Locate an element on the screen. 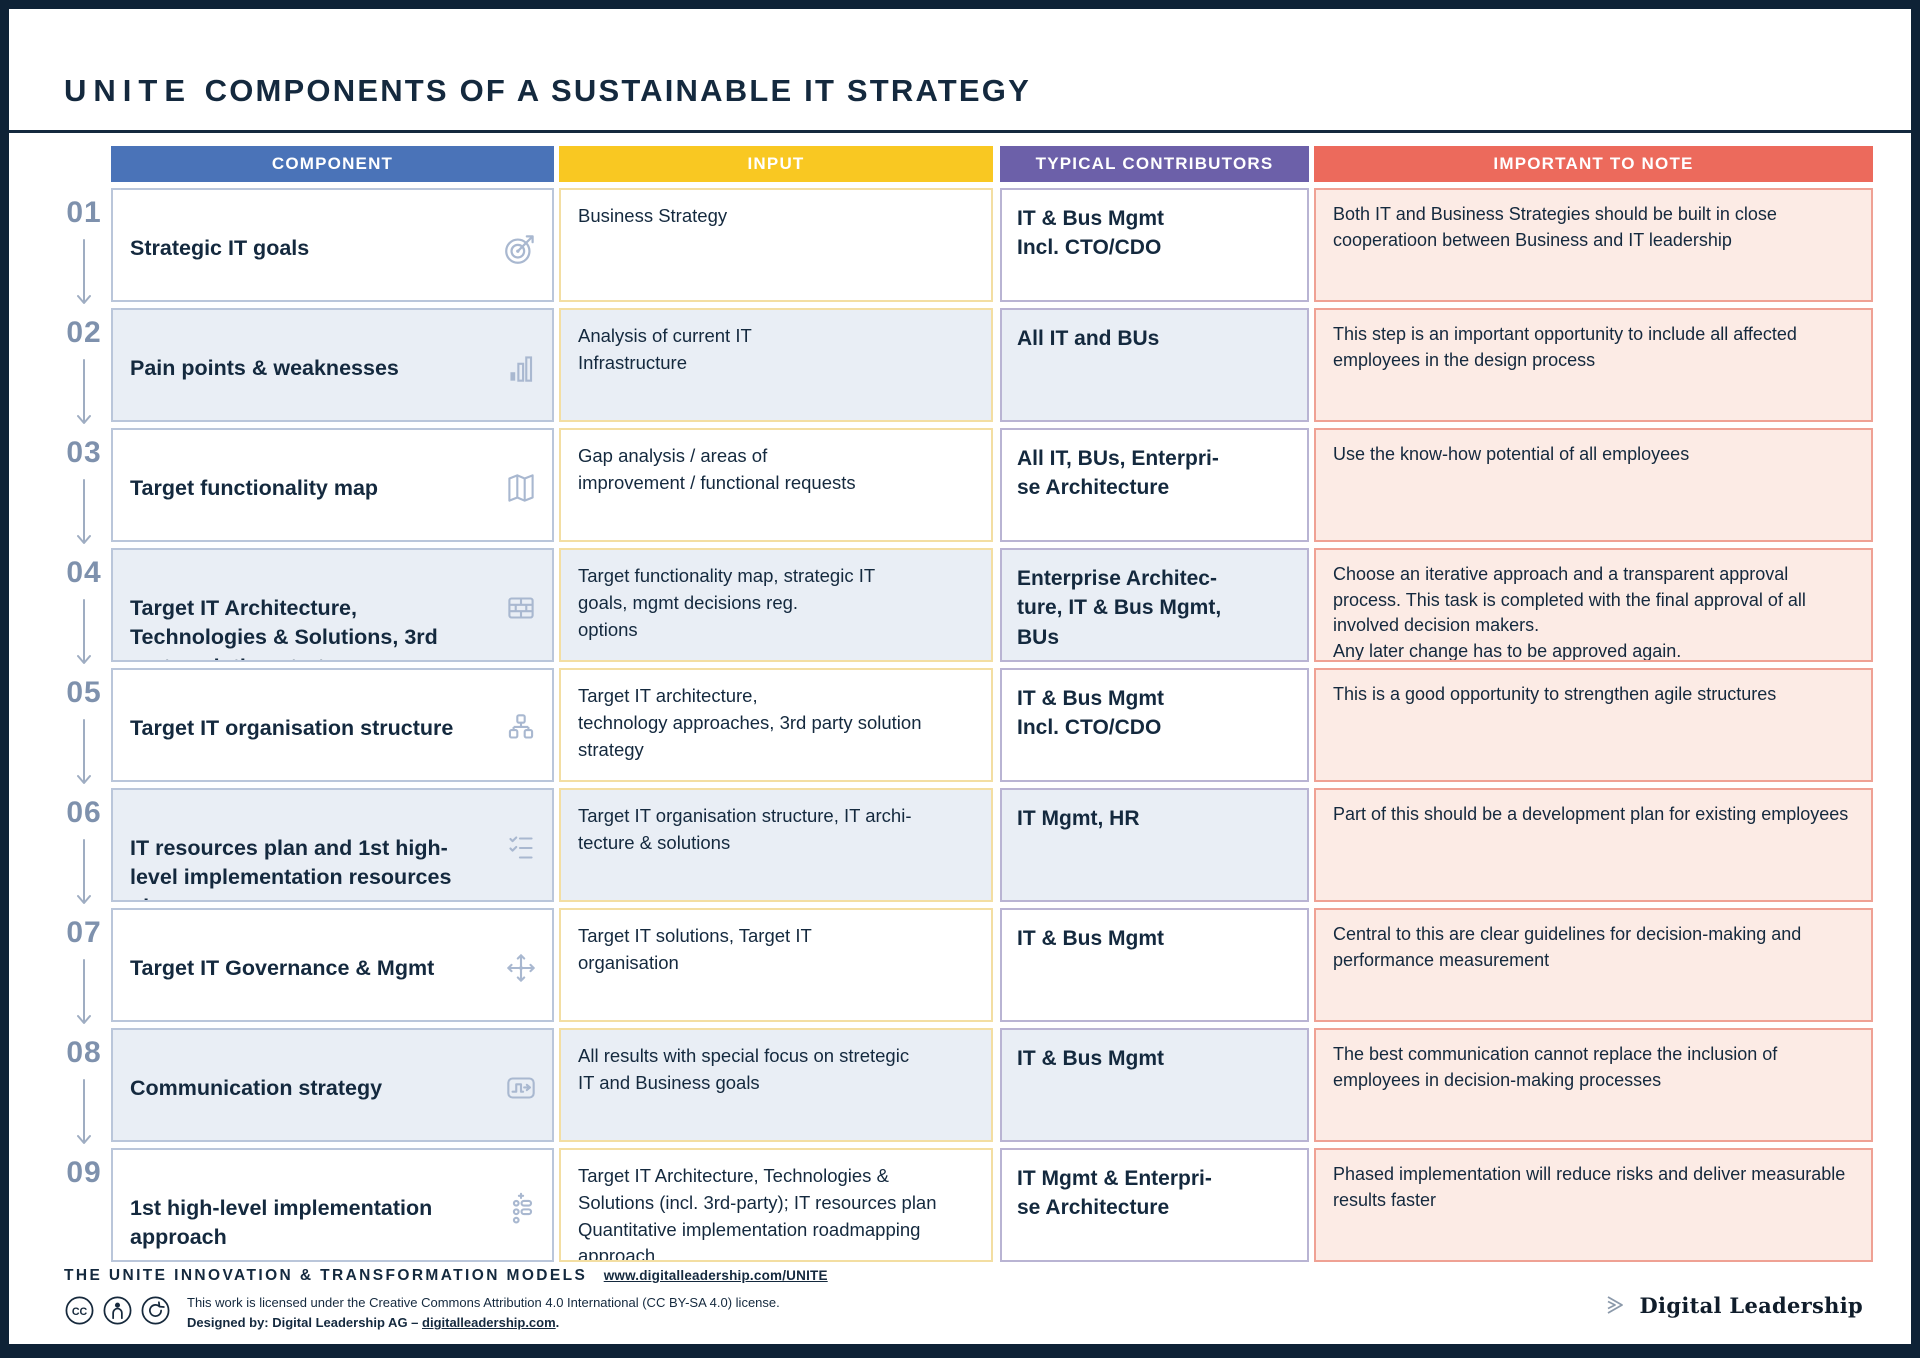 Image resolution: width=1920 pixels, height=1358 pixels. component-cell: 1st high-level implementation approach is located at coordinates (332, 1205).